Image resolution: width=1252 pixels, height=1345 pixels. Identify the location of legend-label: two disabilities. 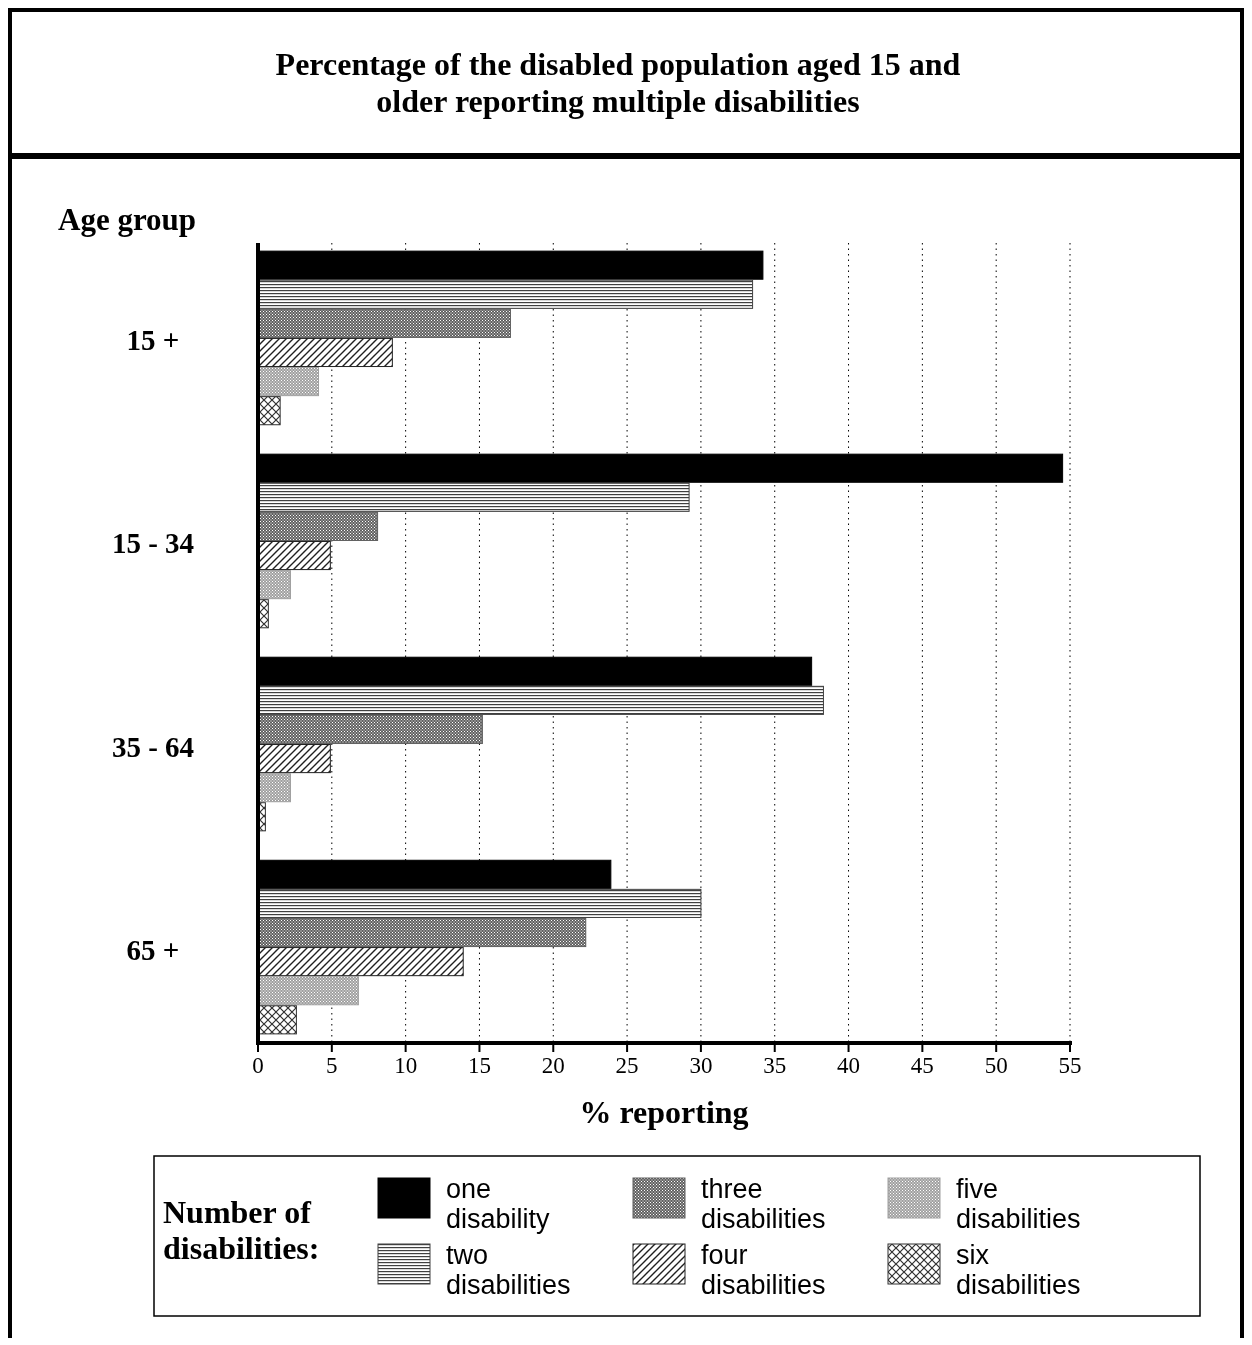
(508, 1270).